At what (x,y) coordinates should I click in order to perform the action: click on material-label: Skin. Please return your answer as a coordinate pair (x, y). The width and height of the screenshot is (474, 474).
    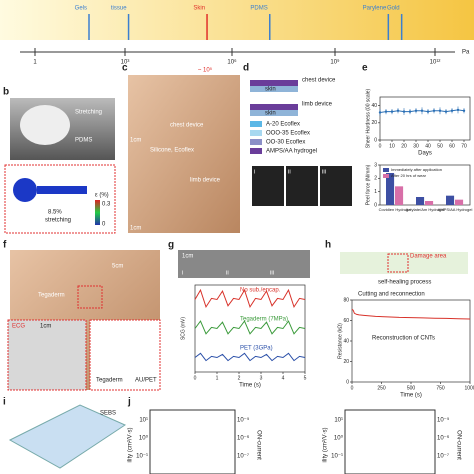
    Looking at the image, I should click on (199, 9).